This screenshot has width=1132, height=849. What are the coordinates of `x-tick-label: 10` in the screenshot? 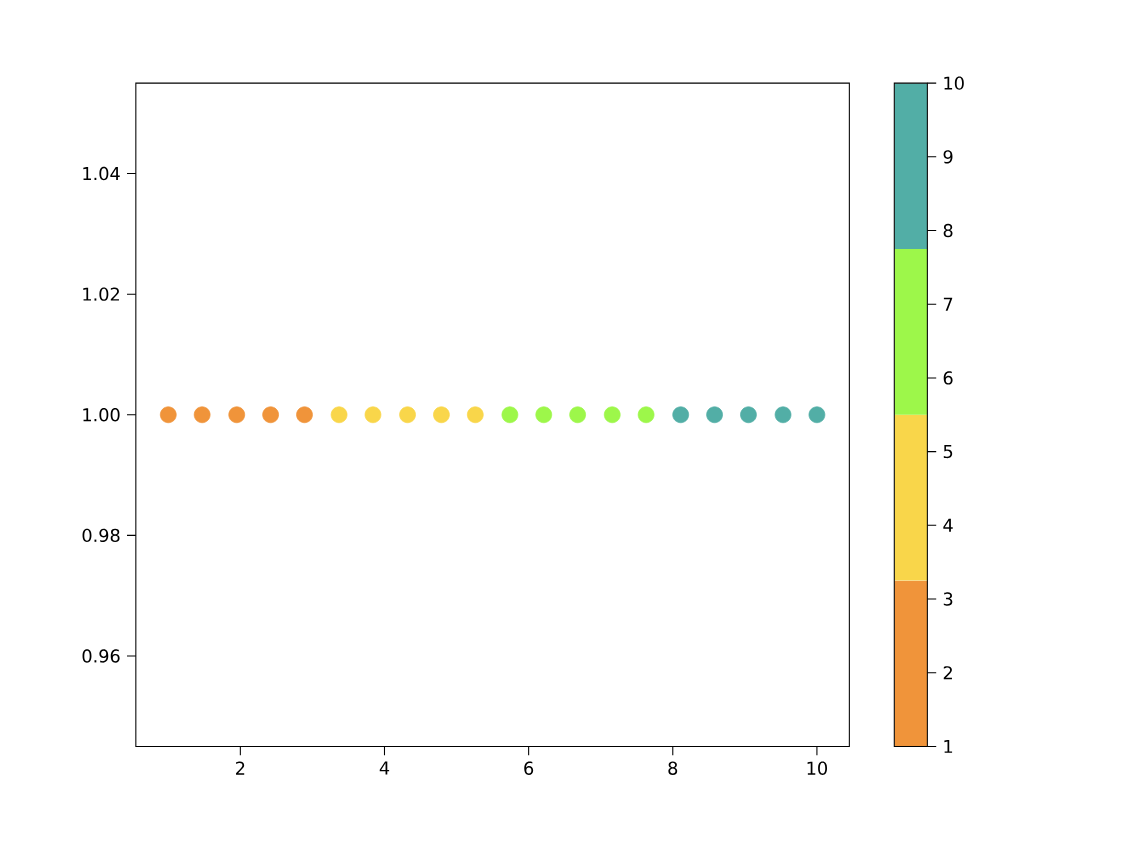 It's located at (817, 768).